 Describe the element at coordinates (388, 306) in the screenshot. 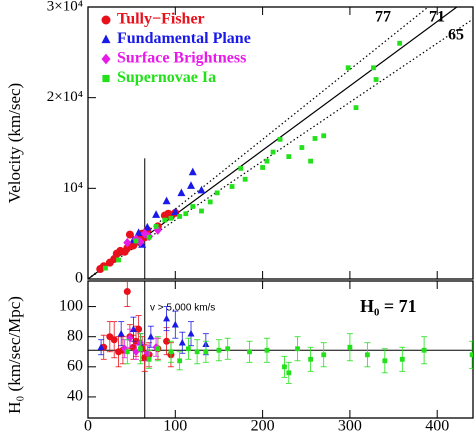

I see `annotation: H₀ = 71` at that location.